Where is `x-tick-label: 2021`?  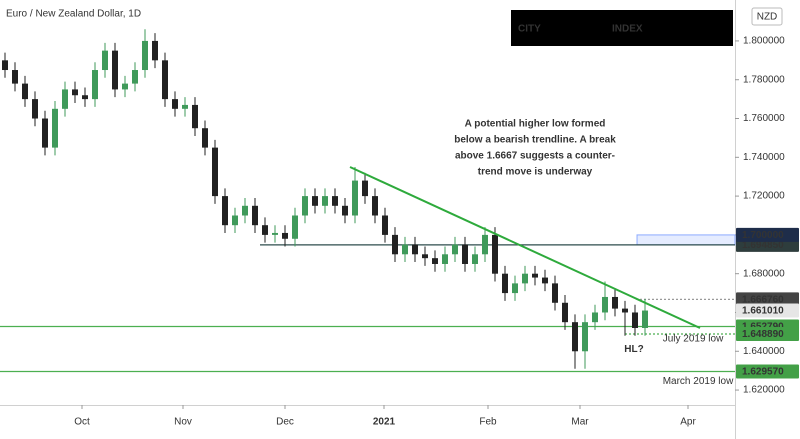
x-tick-label: 2021 is located at coordinates (384, 422).